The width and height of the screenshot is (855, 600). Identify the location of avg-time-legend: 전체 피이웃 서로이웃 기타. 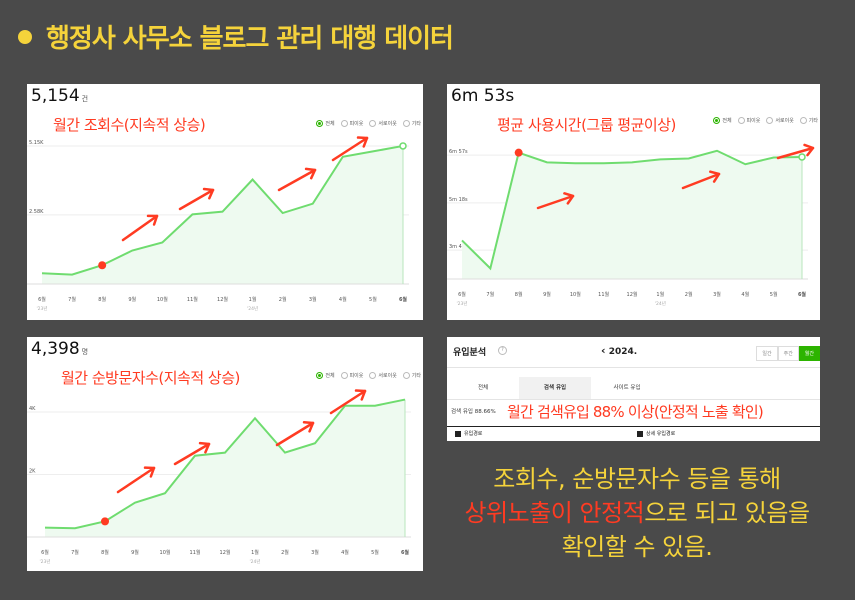
(765, 120).